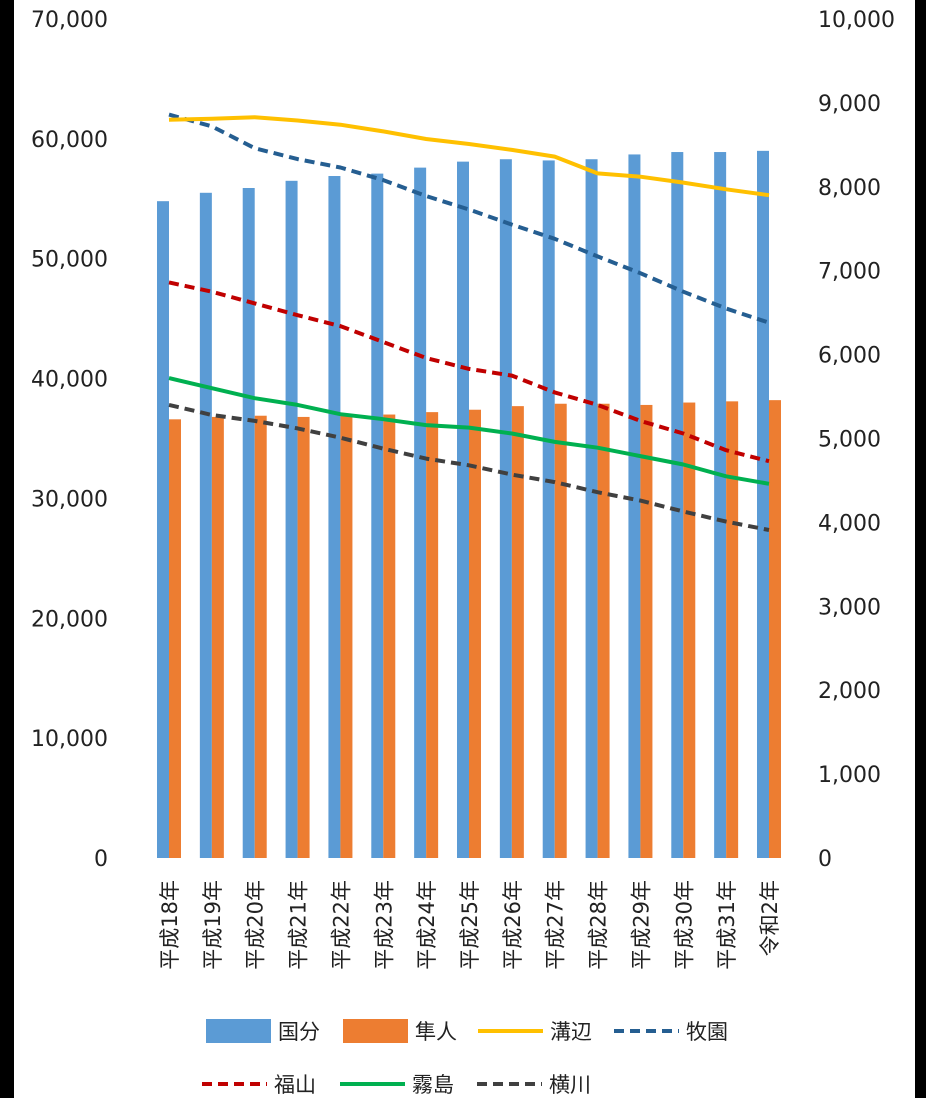  I want to click on category-label: 平成30年, so click(684, 925).